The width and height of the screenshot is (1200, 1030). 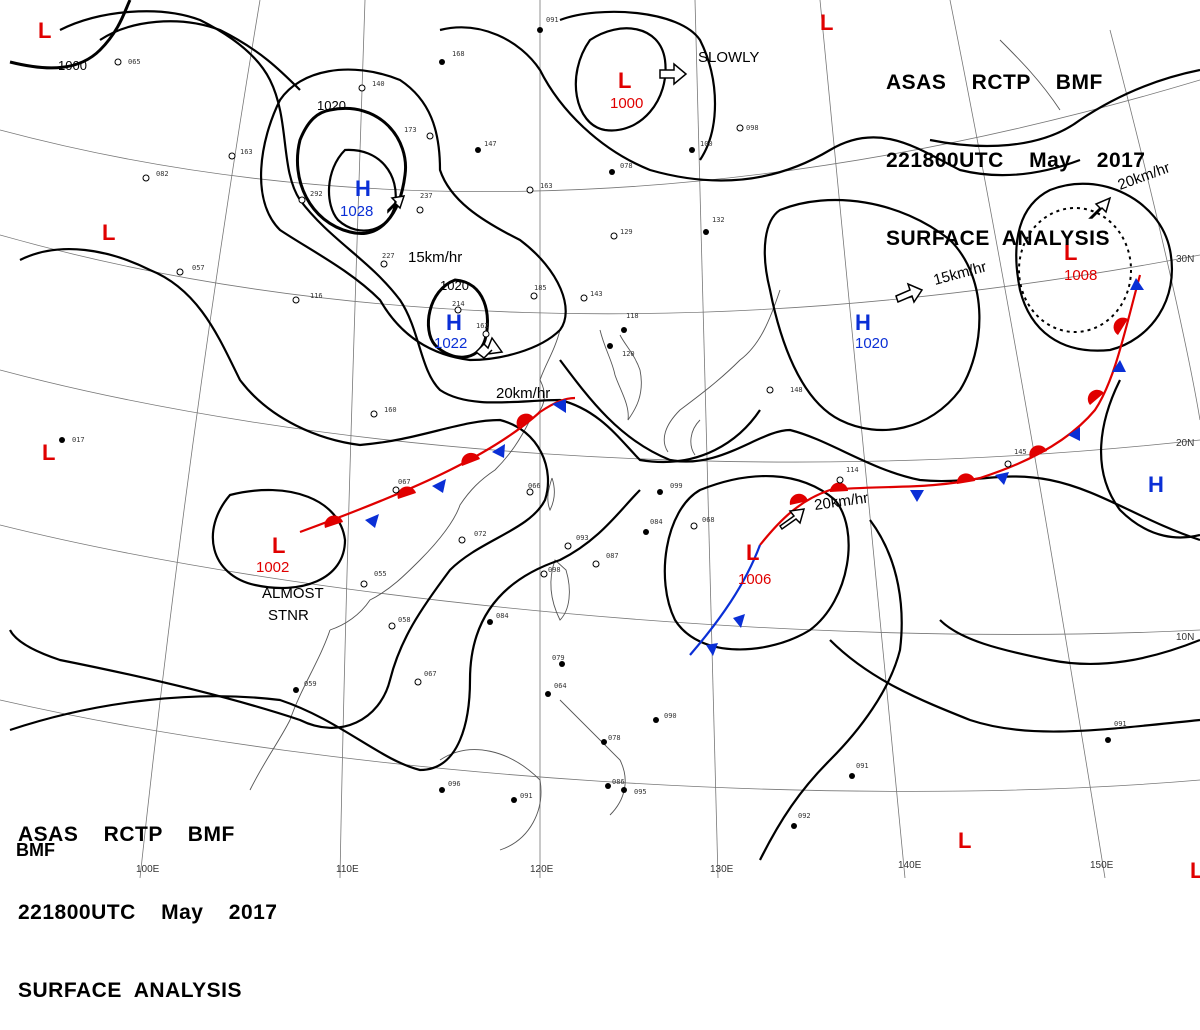 What do you see at coordinates (722, 869) in the screenshot?
I see `lon-label: 130E` at bounding box center [722, 869].